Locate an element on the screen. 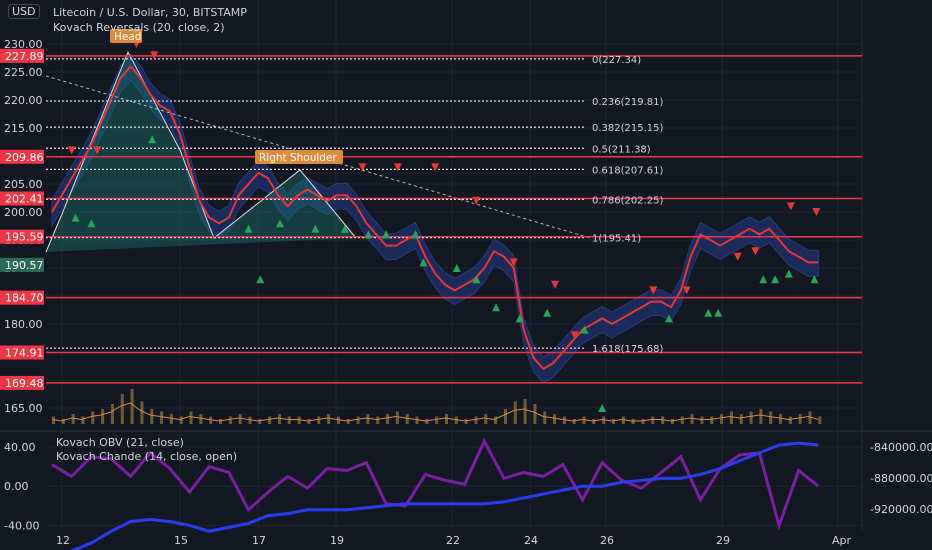 Image resolution: width=932 pixels, height=550 pixels. pattern-shading is located at coordinates (201, 152).